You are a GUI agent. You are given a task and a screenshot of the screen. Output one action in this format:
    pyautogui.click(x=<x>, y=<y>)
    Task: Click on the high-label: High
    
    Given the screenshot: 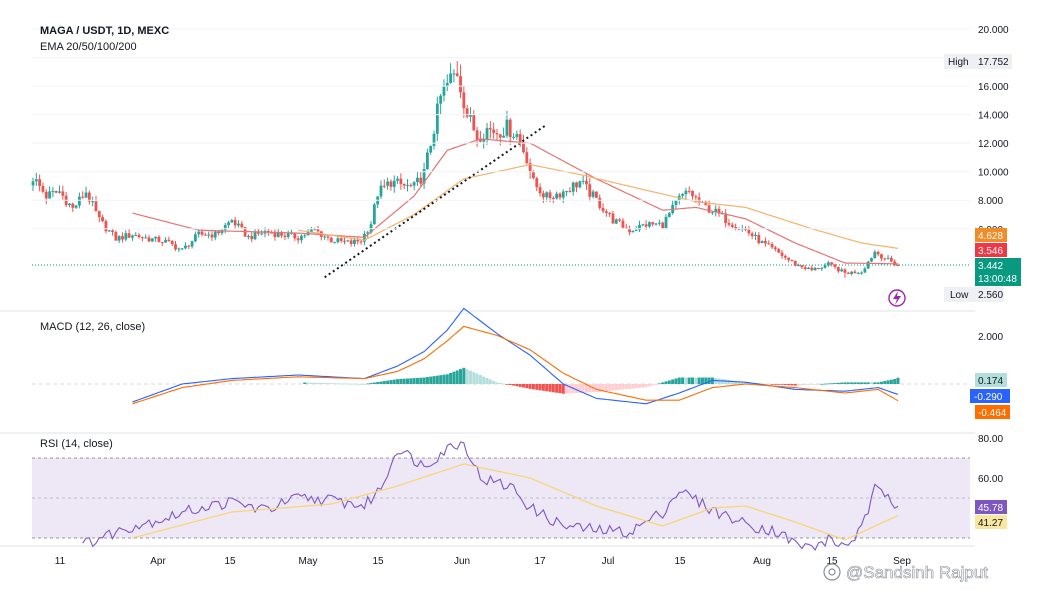 What is the action you would take?
    pyautogui.click(x=958, y=62)
    